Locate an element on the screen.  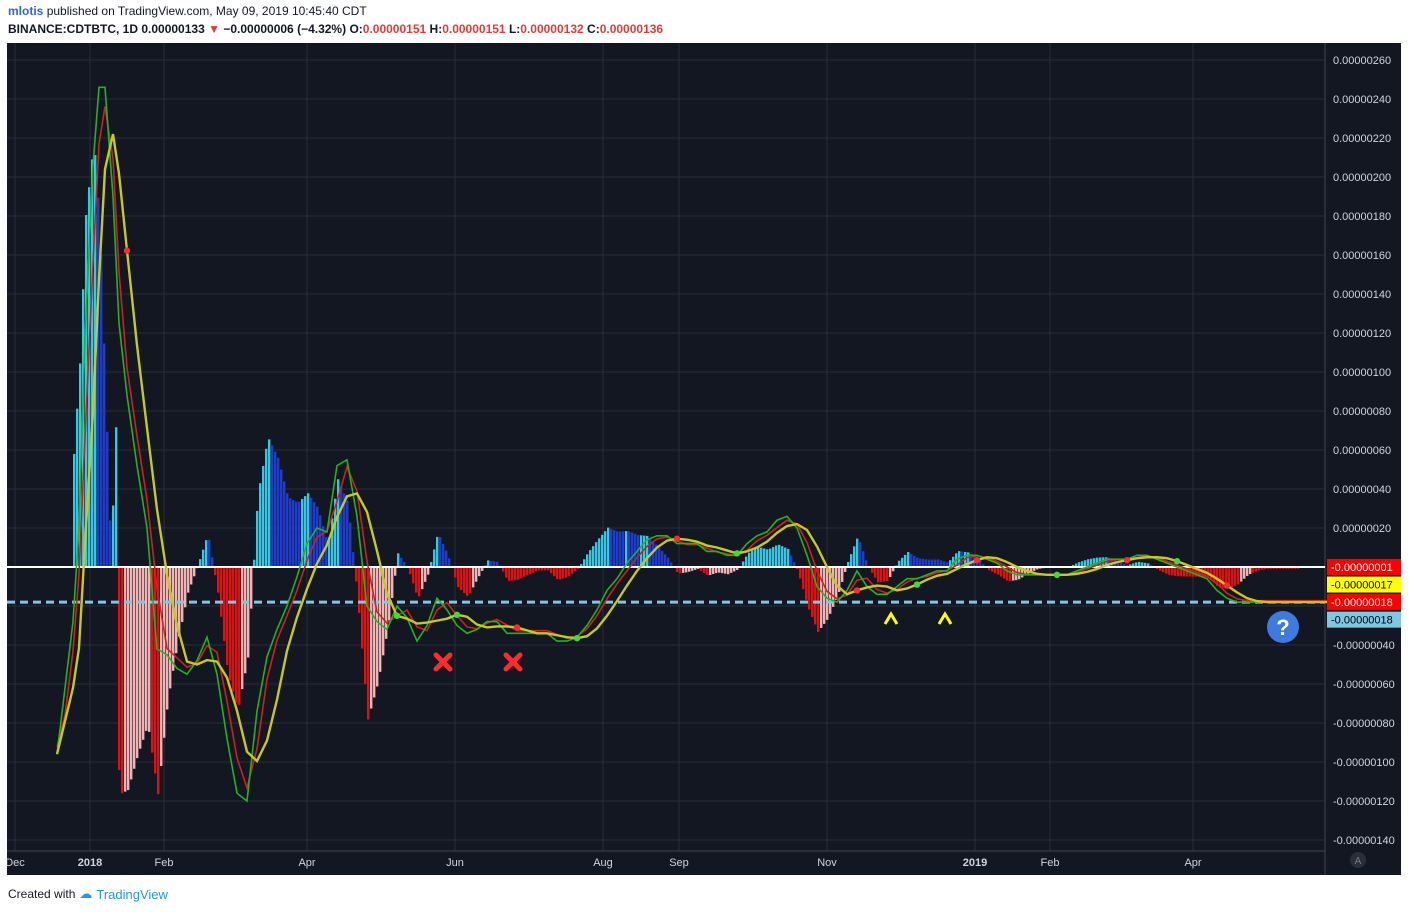
x-tick-label: Apr is located at coordinates (1192, 863).